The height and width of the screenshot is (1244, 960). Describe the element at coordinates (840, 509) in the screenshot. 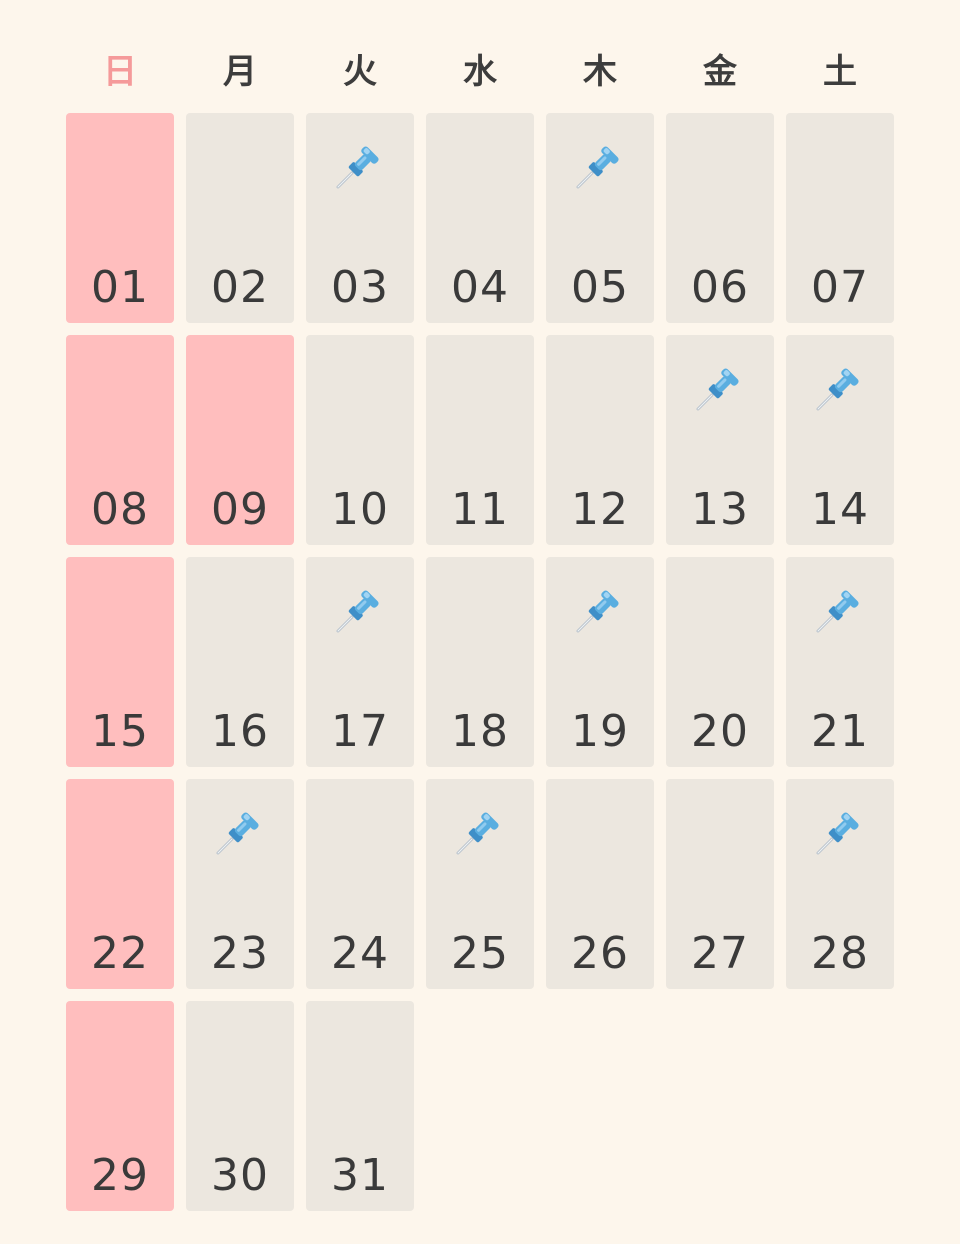

I see `day-number: 14` at that location.